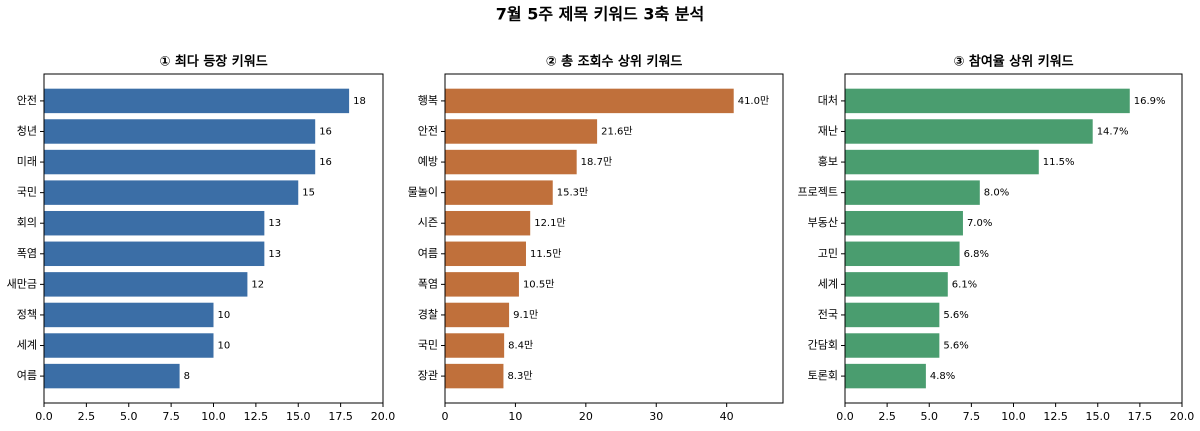  I want to click on value-label: 8.4만, so click(520, 346).